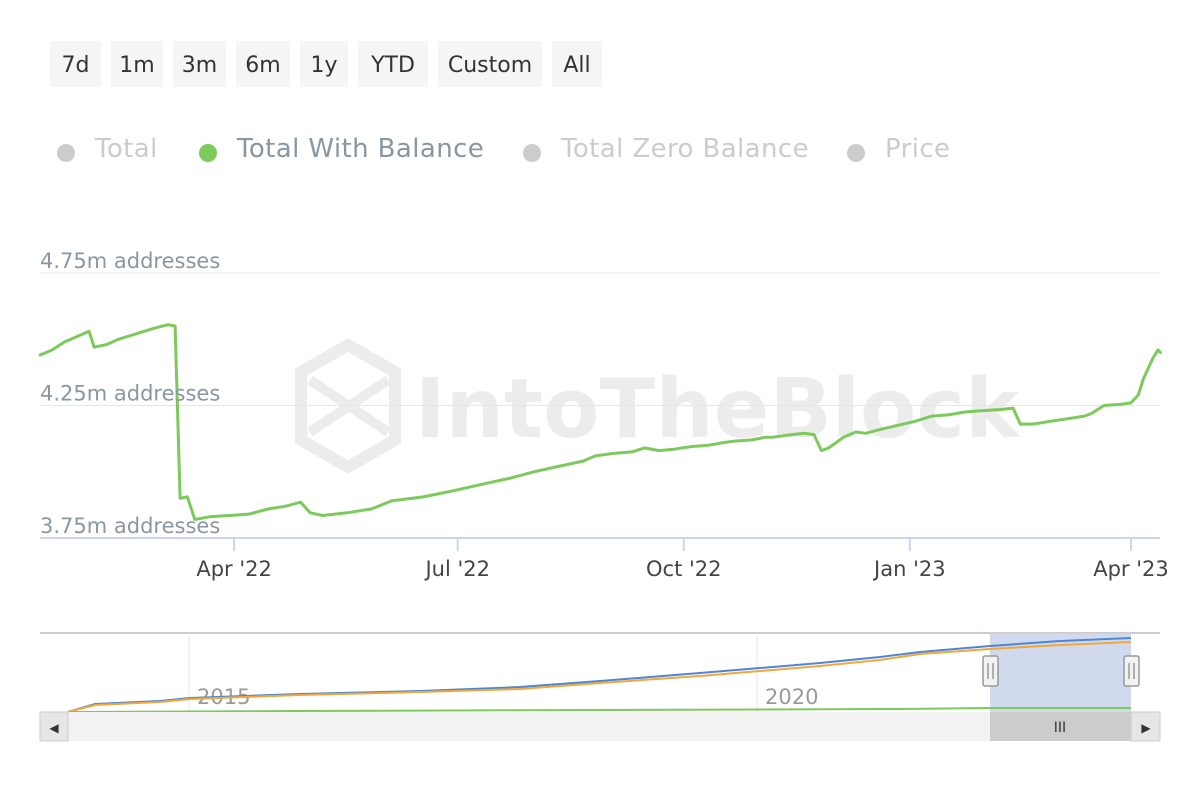 The width and height of the screenshot is (1200, 800). I want to click on y-tick-label: 4.25m addresses, so click(130, 394).